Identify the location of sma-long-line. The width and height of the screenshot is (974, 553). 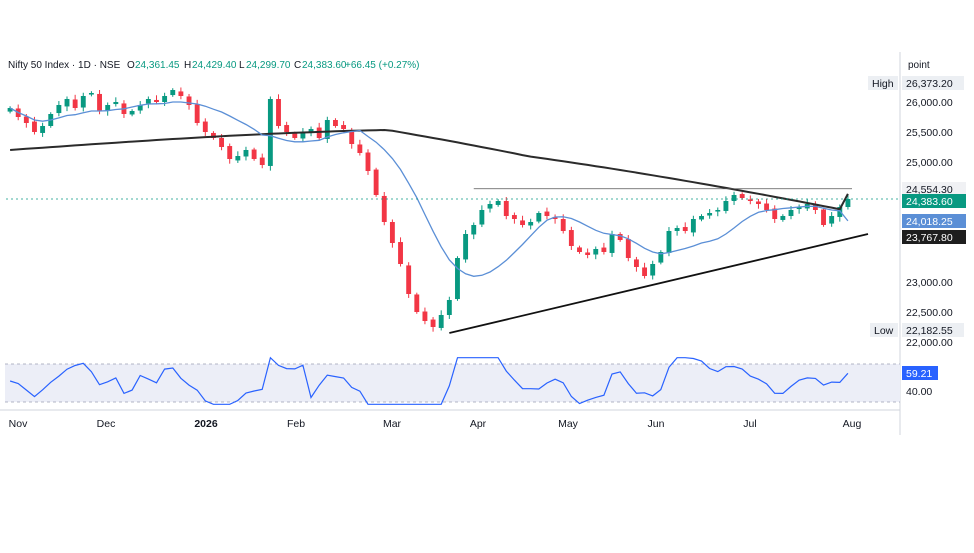
(429, 169).